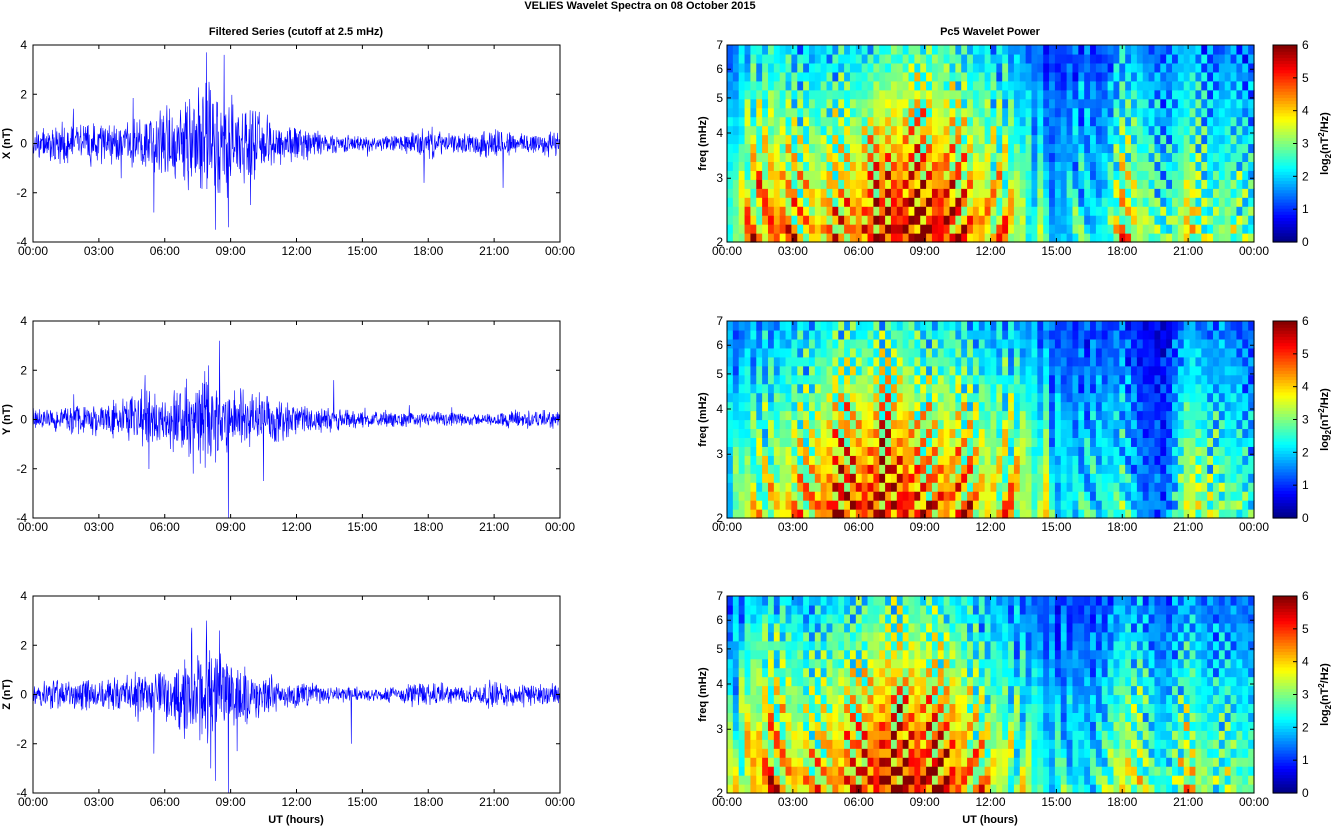 This screenshot has height=827, width=1337. Describe the element at coordinates (23, 645) in the screenshot. I see `y-tick-label: 2` at that location.